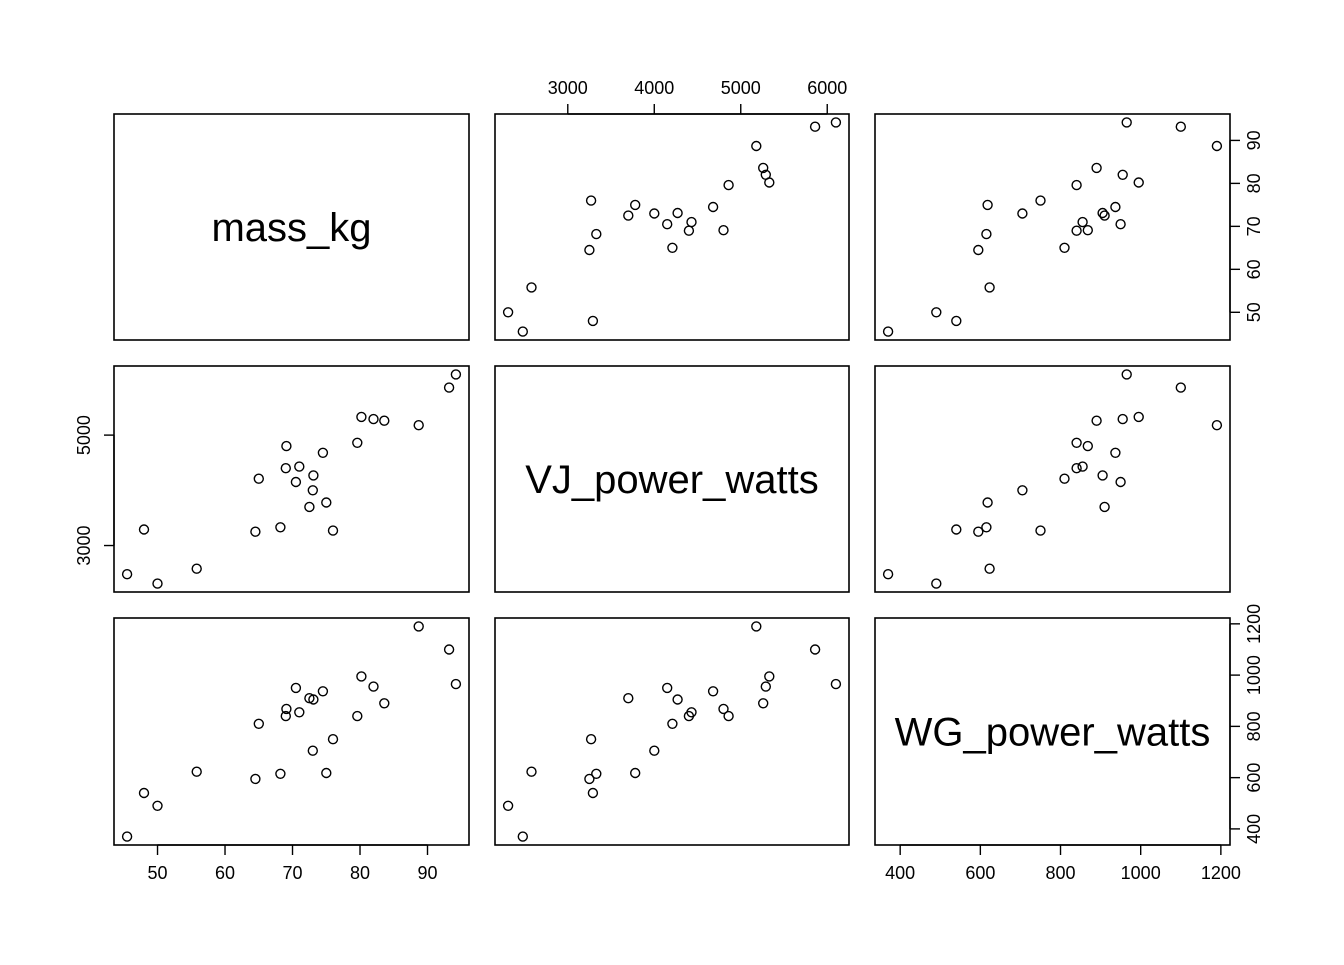  What do you see at coordinates (292, 873) in the screenshot?
I see `bottom-axis-mass_kg-tick-label-2: 70` at bounding box center [292, 873].